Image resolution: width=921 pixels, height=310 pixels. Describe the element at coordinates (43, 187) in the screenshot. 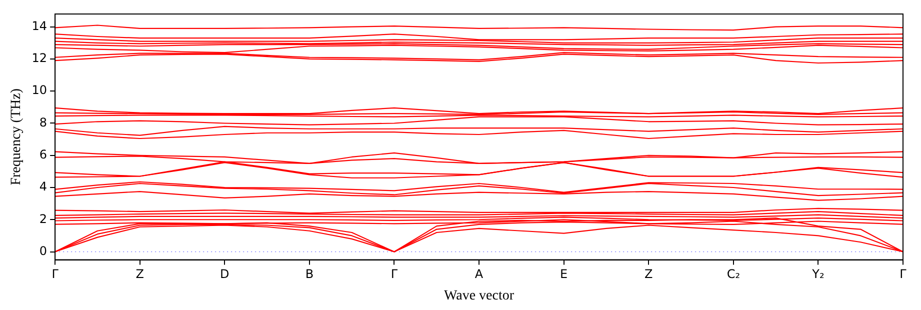

I see `y-tick-label: 4` at that location.